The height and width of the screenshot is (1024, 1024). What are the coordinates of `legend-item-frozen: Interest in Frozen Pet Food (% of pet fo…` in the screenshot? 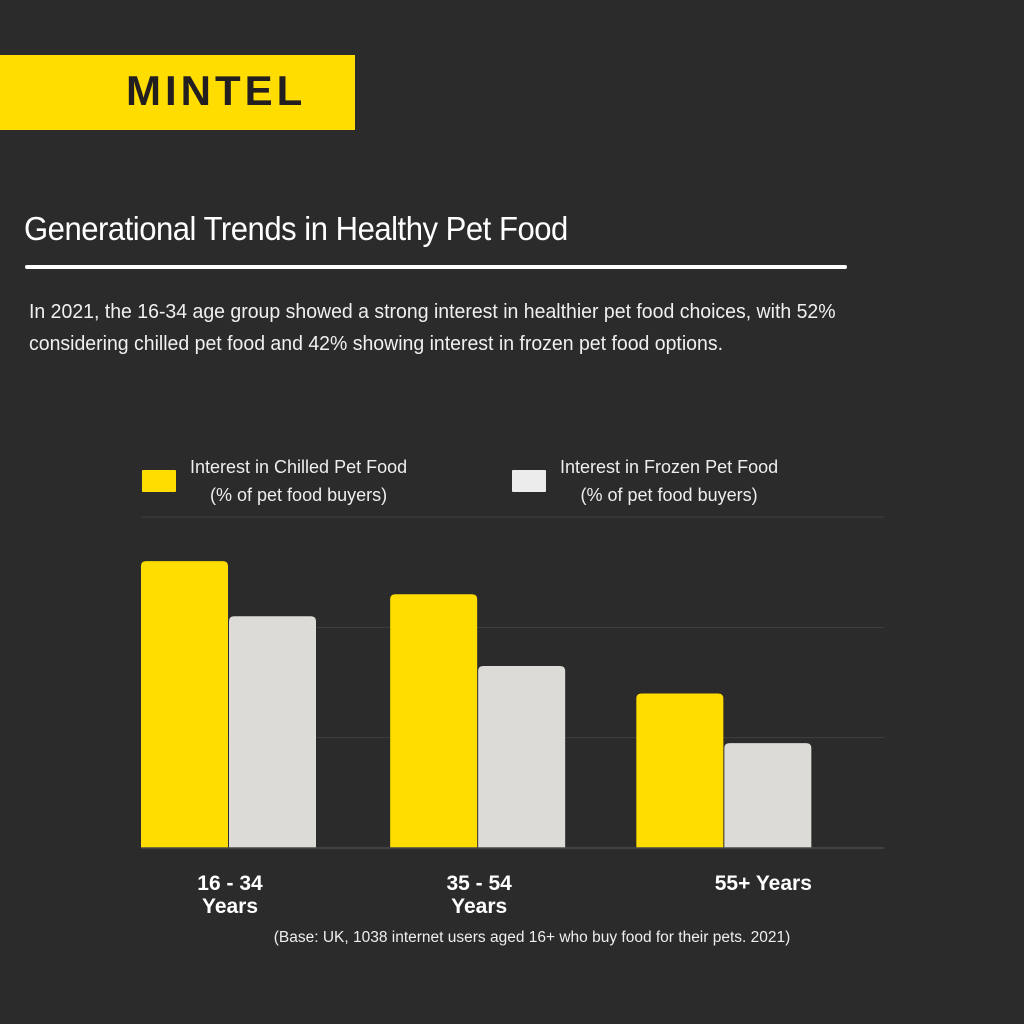 It's located at (645, 481).